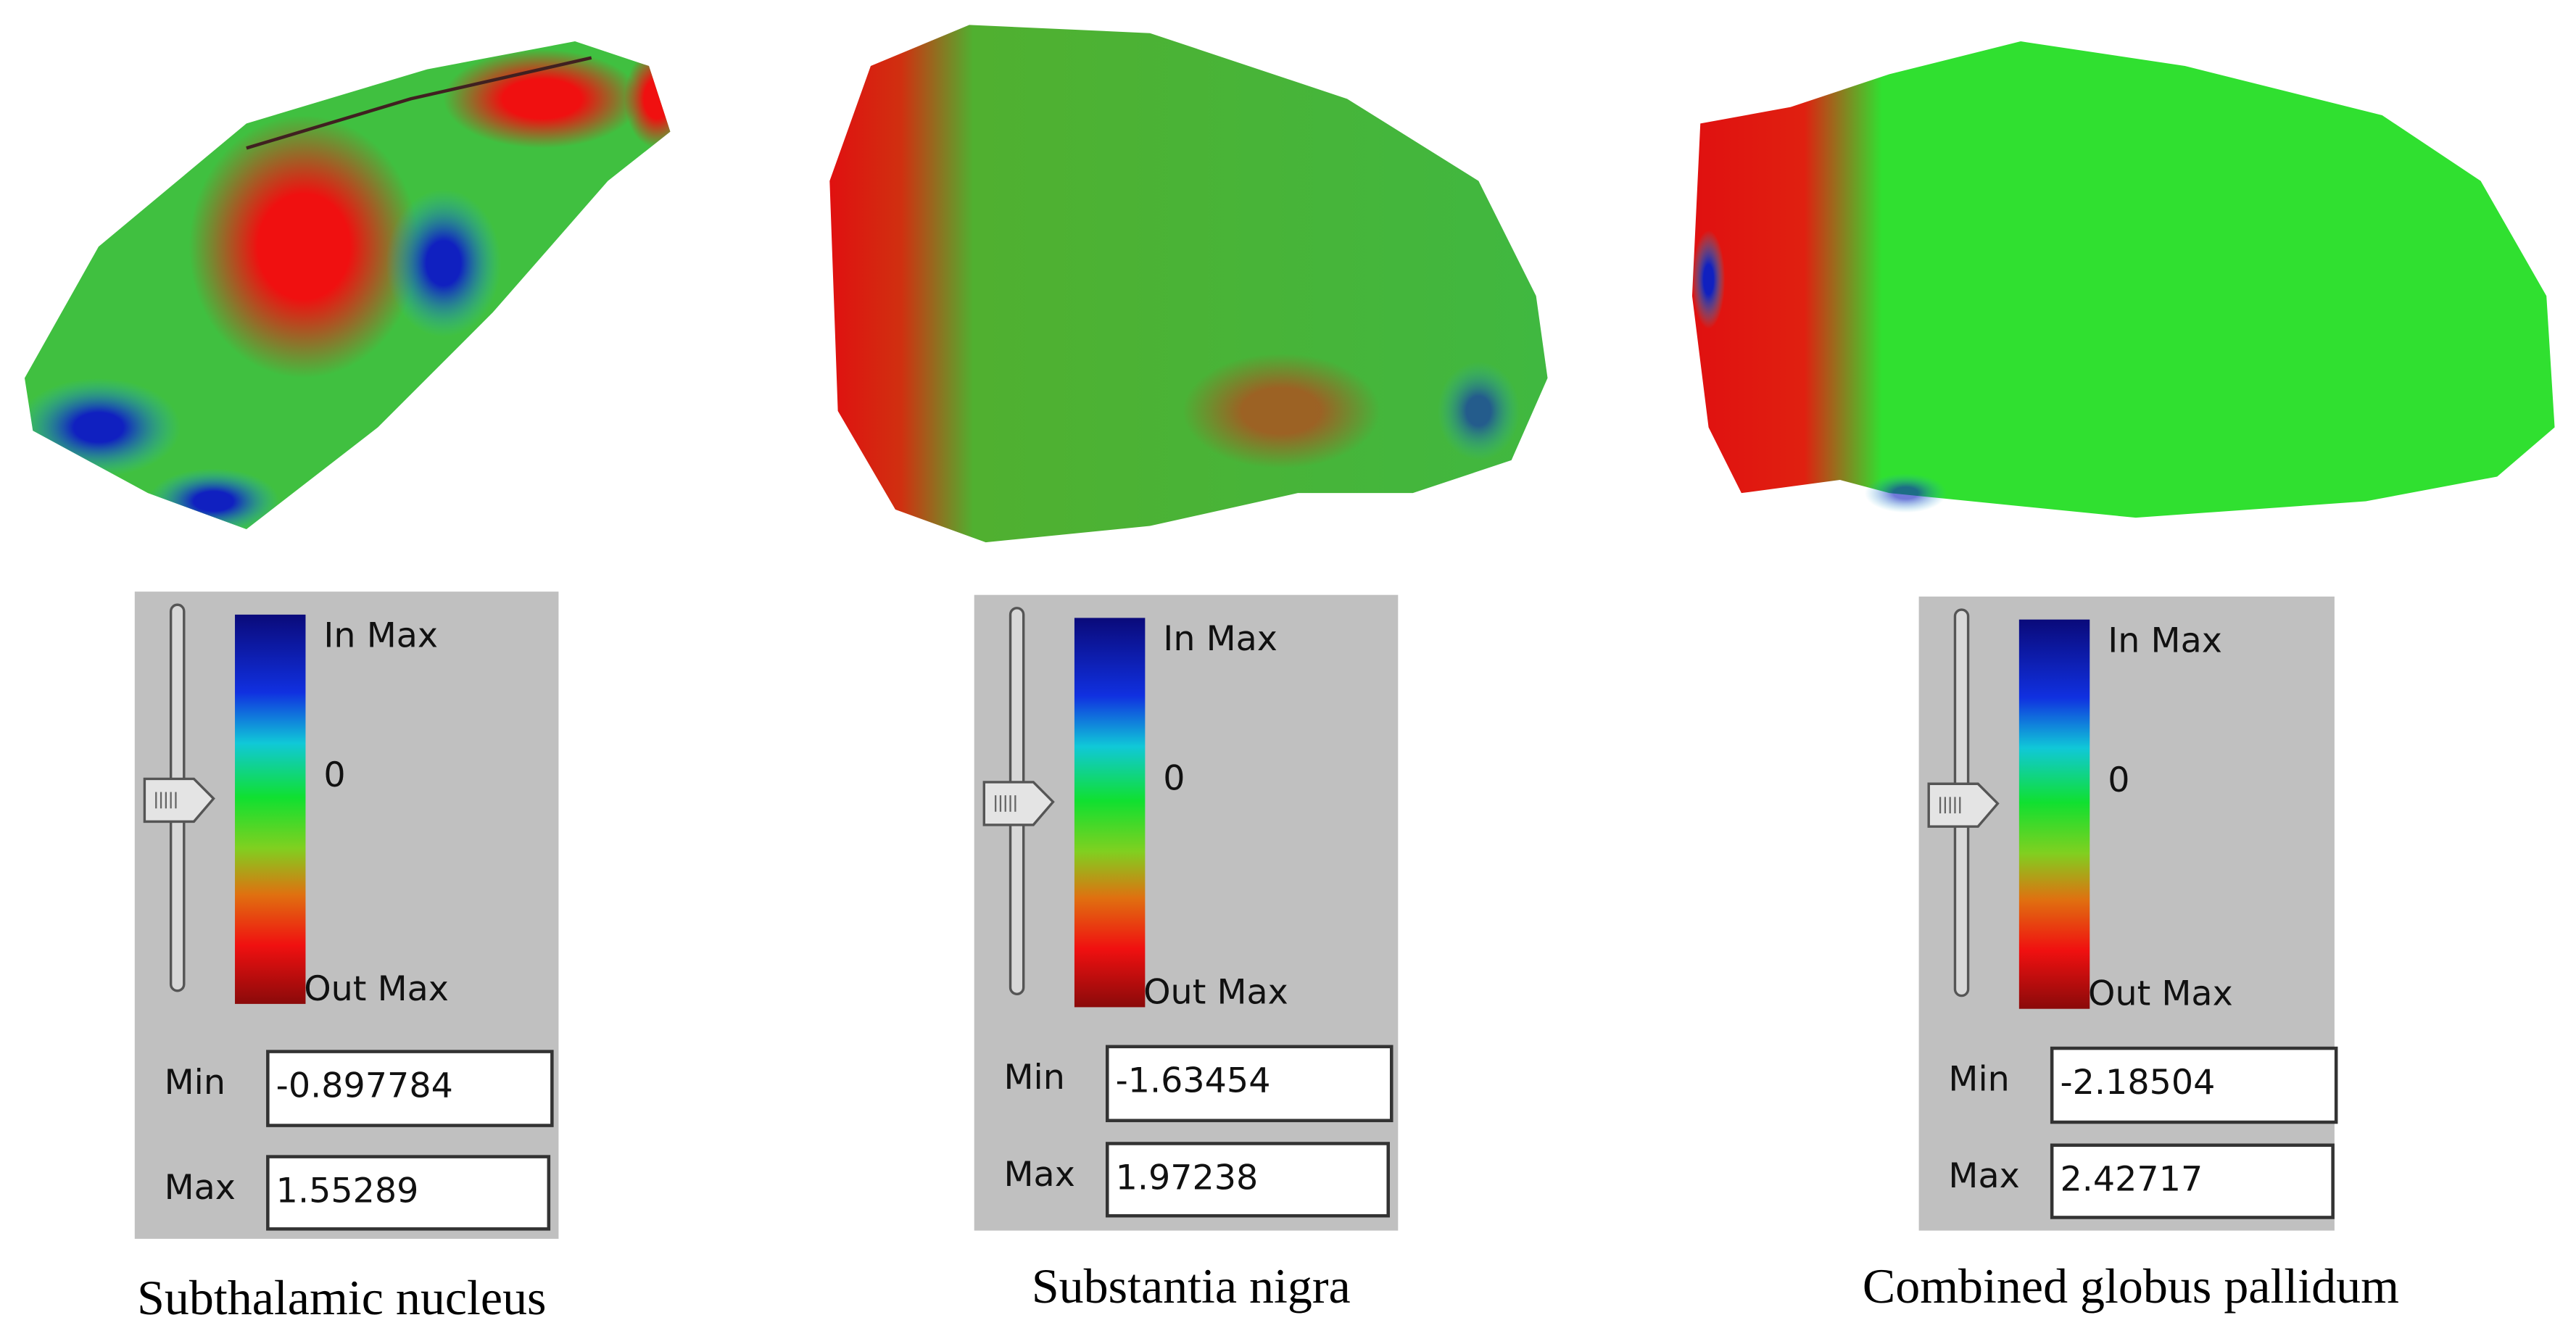  What do you see at coordinates (2123, 279) in the screenshot?
I see `mesh-globus-pallidum` at bounding box center [2123, 279].